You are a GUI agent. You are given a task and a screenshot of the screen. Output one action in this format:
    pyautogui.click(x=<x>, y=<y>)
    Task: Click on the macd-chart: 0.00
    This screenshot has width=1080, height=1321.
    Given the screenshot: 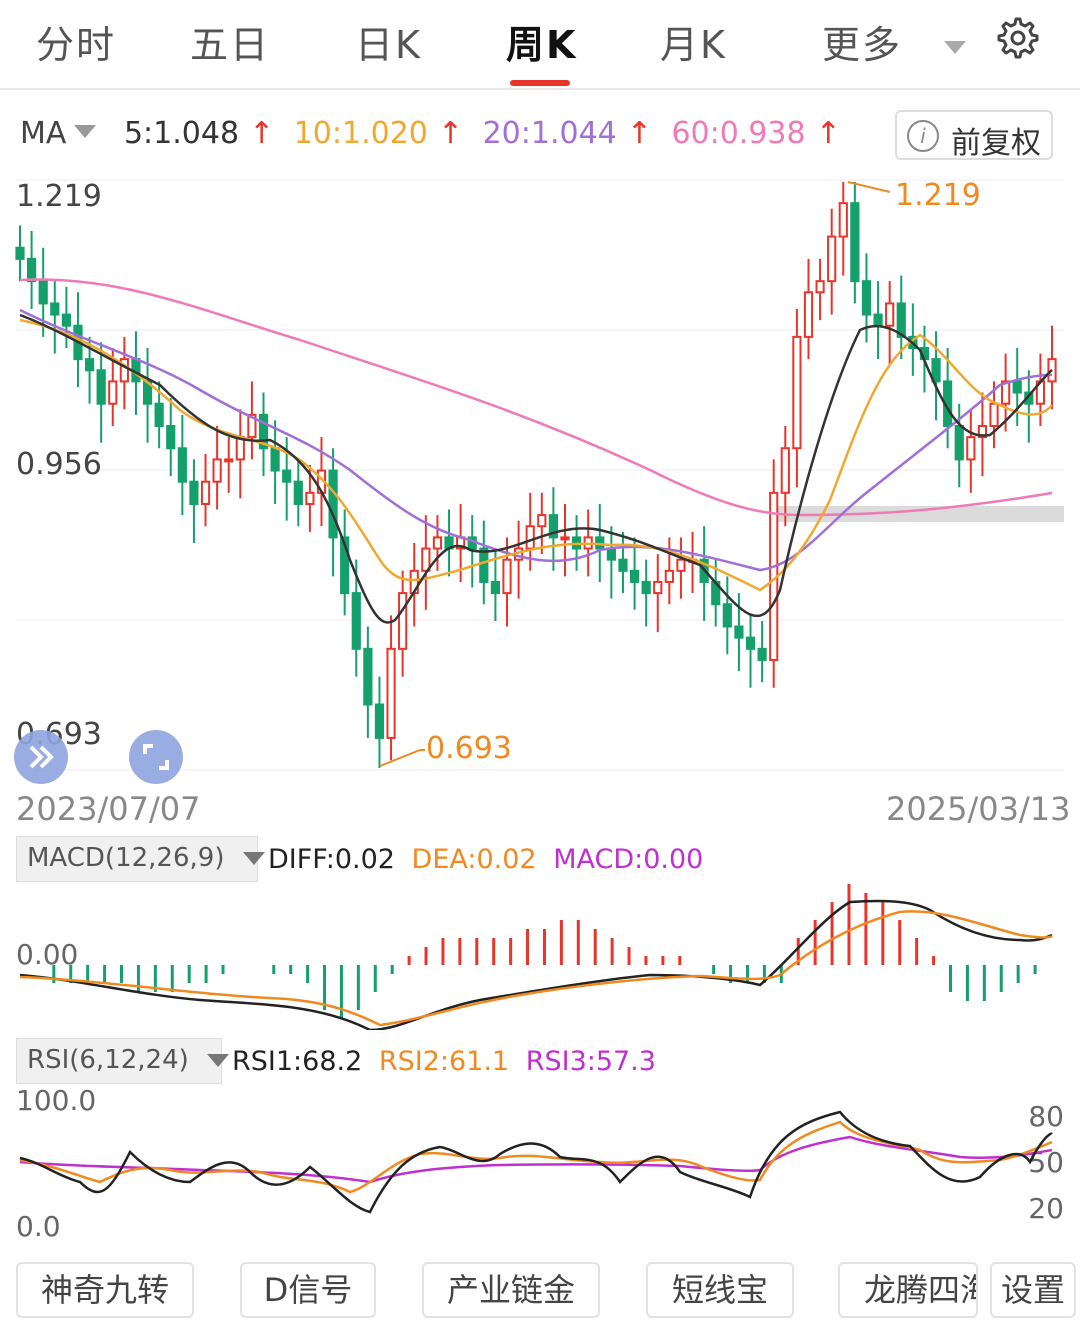 What is the action you would take?
    pyautogui.click(x=540, y=955)
    